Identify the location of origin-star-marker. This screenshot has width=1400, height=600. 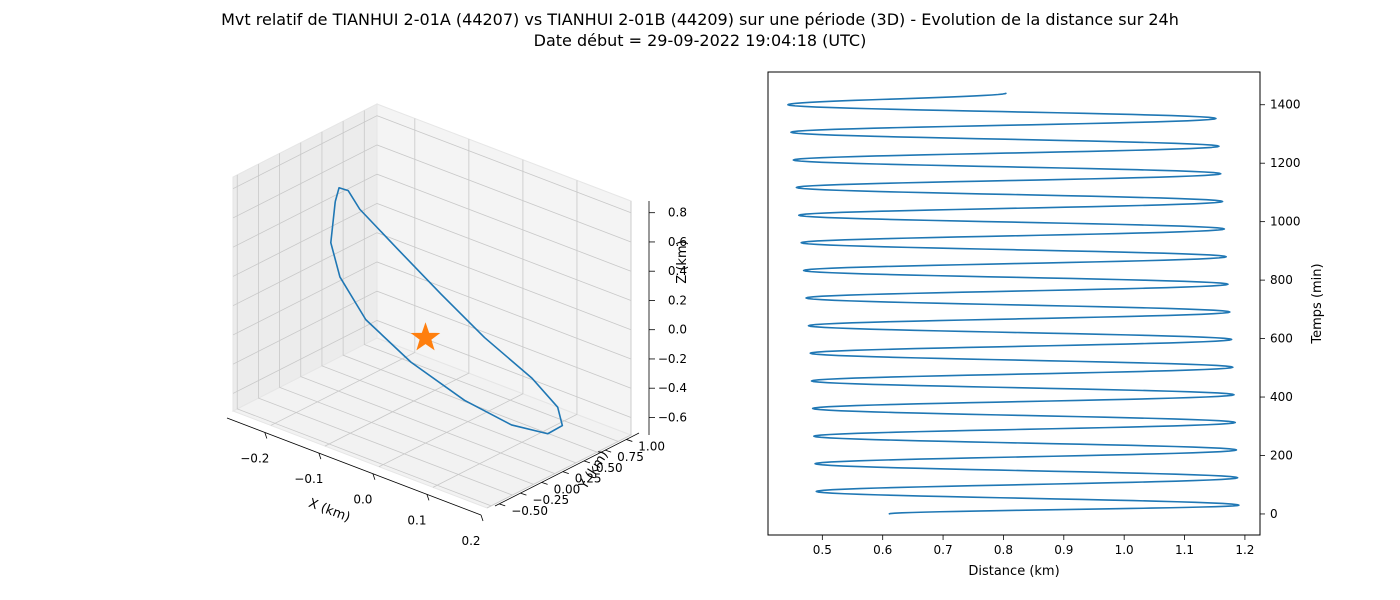
(425, 336).